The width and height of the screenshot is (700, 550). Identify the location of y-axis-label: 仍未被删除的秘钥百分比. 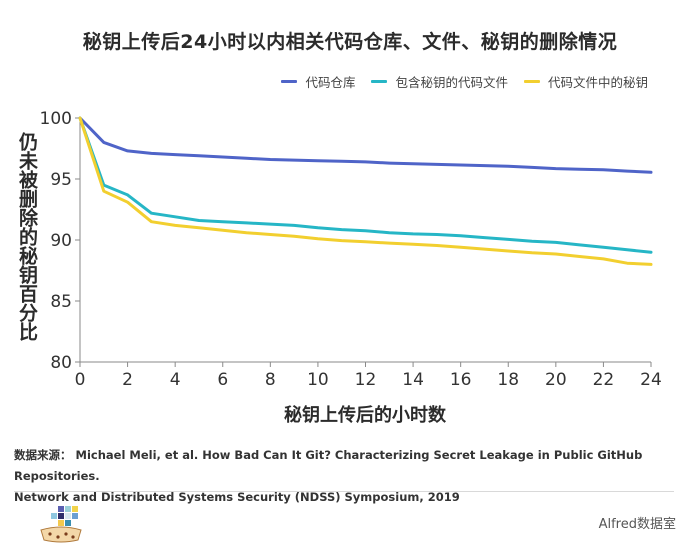
(27, 236).